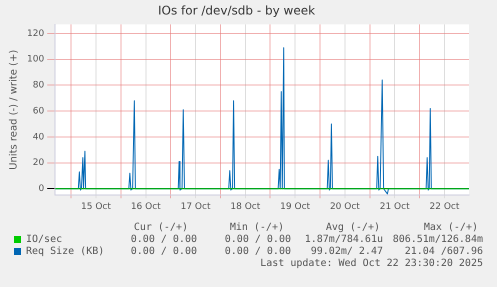 The height and width of the screenshot is (287, 497). I want to click on x-tick-label: 18 Oct, so click(245, 207).